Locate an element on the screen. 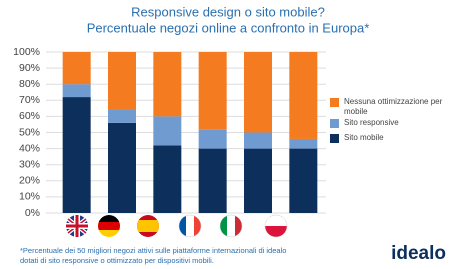  flags is located at coordinates (177, 226).